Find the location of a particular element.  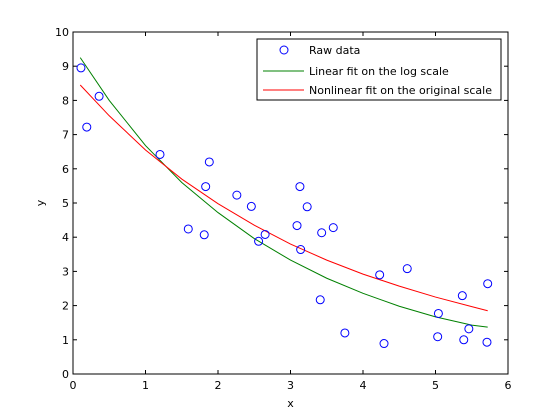

y-tick-label: 8 is located at coordinates (65, 100).